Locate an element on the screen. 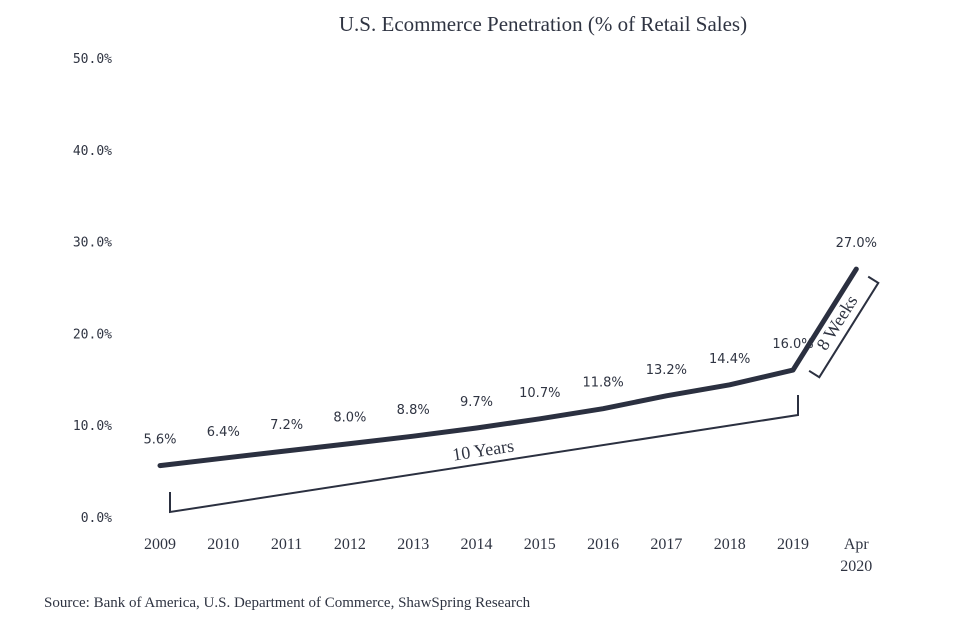 The image size is (960, 642). data-label: 5.6% is located at coordinates (159, 440).